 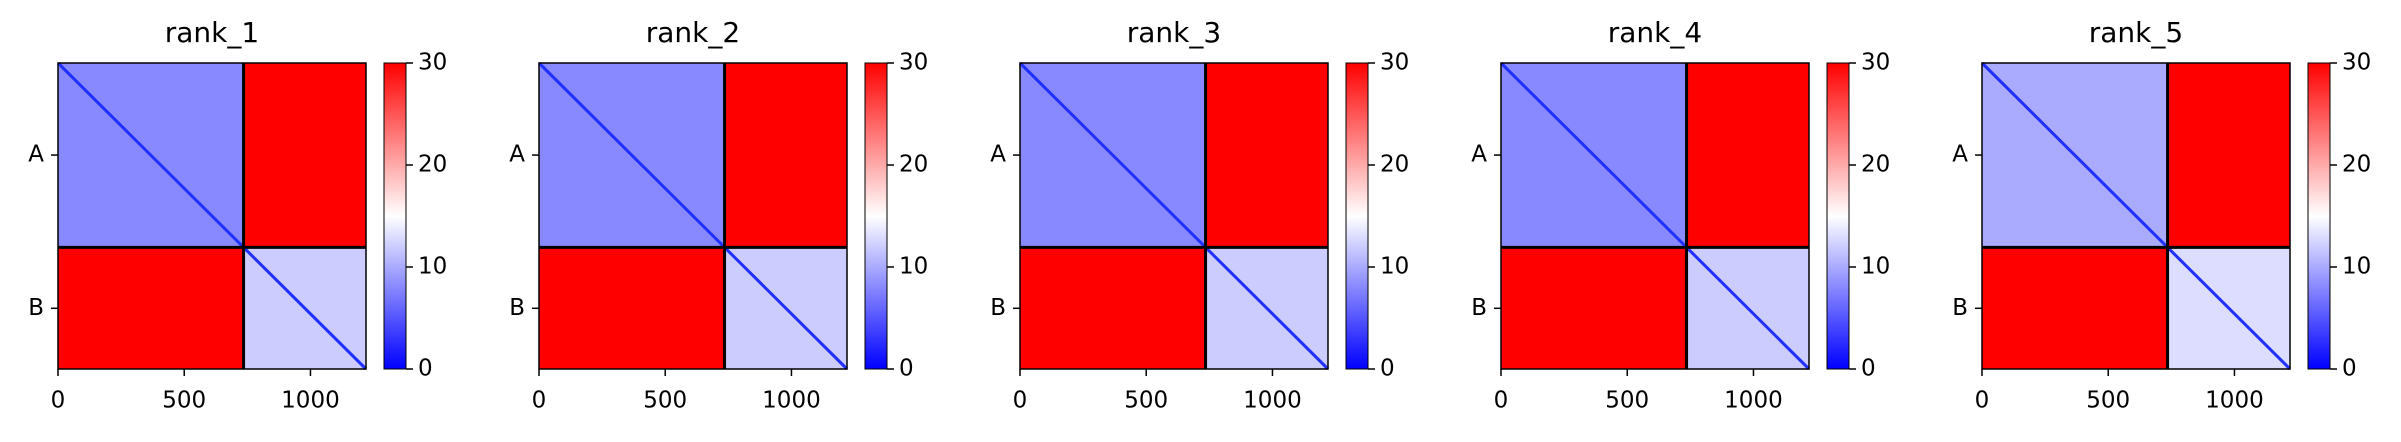 I want to click on panel-title: rank_1, so click(x=212, y=32).